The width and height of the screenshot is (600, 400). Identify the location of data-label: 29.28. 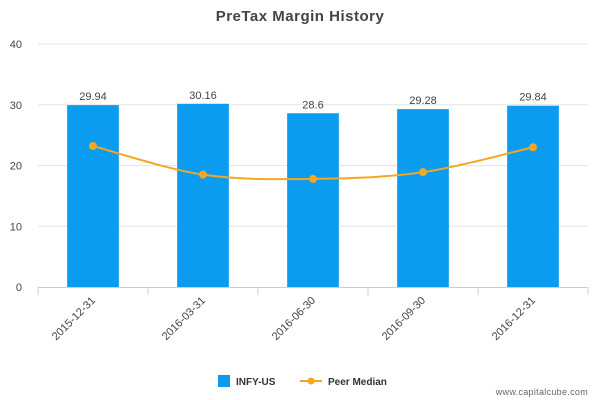
(423, 101).